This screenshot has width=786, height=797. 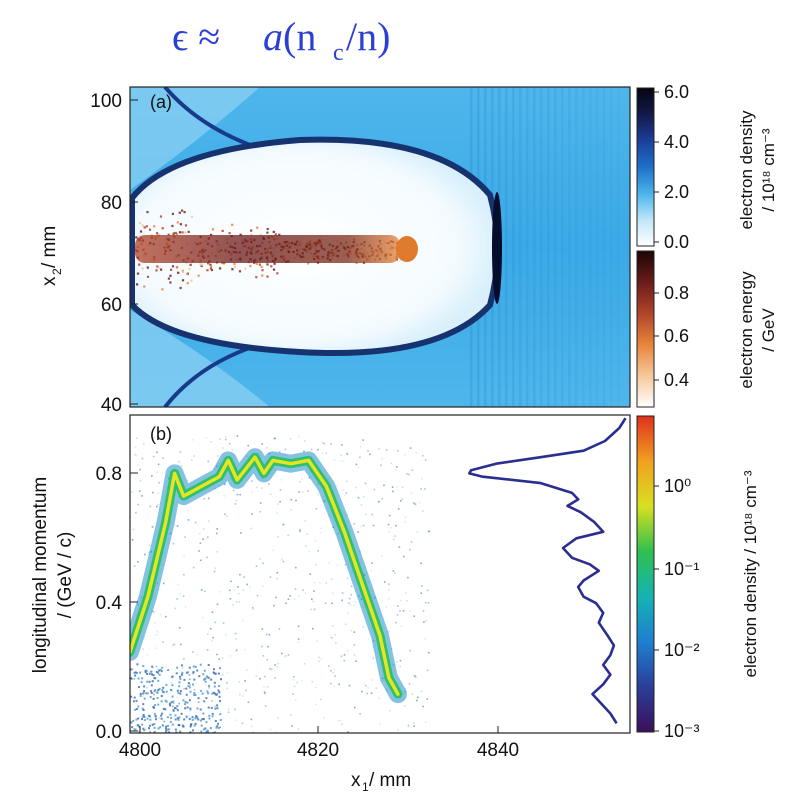 What do you see at coordinates (768, 170) in the screenshot?
I see `colorbar-density-unit: / 10¹⁸ cm⁻³` at bounding box center [768, 170].